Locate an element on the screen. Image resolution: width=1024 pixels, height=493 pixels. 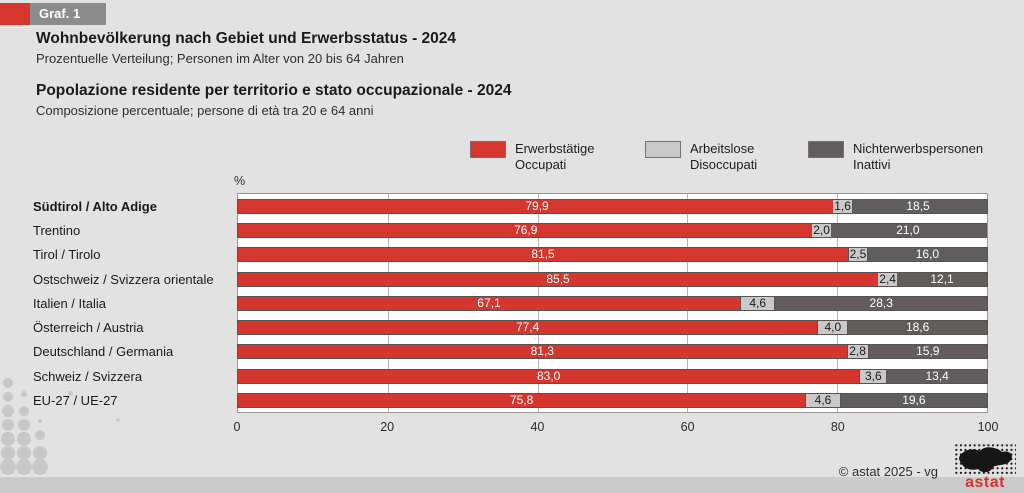
value-label: 2,0 is located at coordinates (821, 229).